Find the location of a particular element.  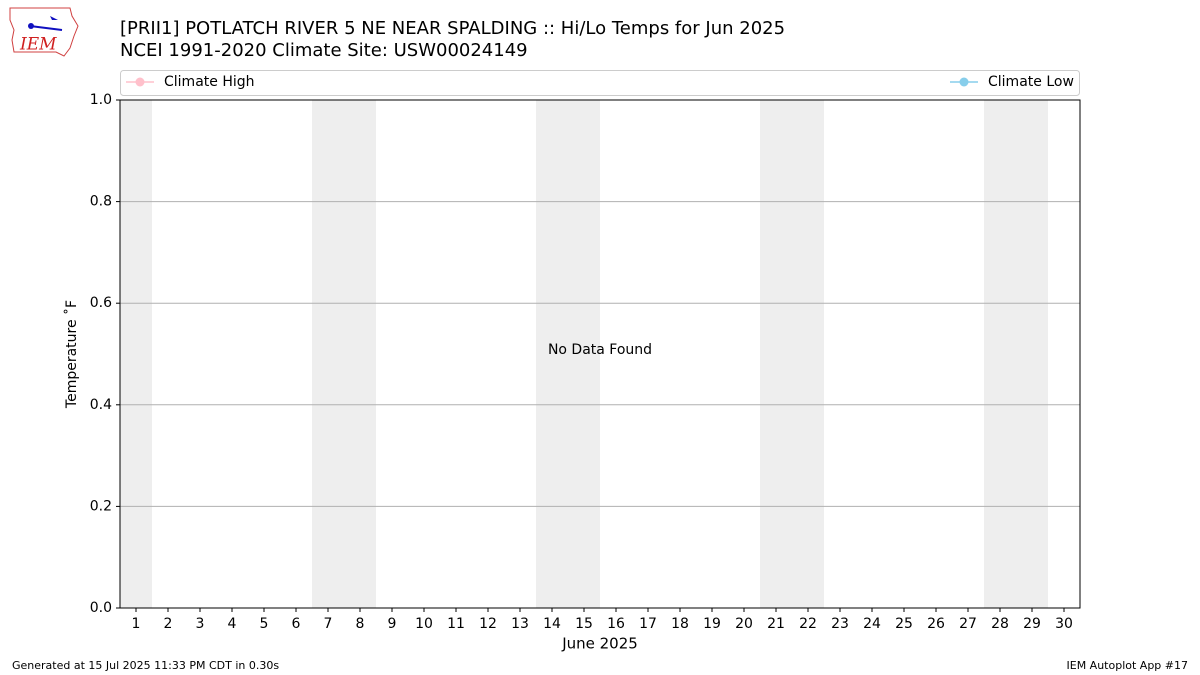

x-tick-label: 8 is located at coordinates (360, 624).